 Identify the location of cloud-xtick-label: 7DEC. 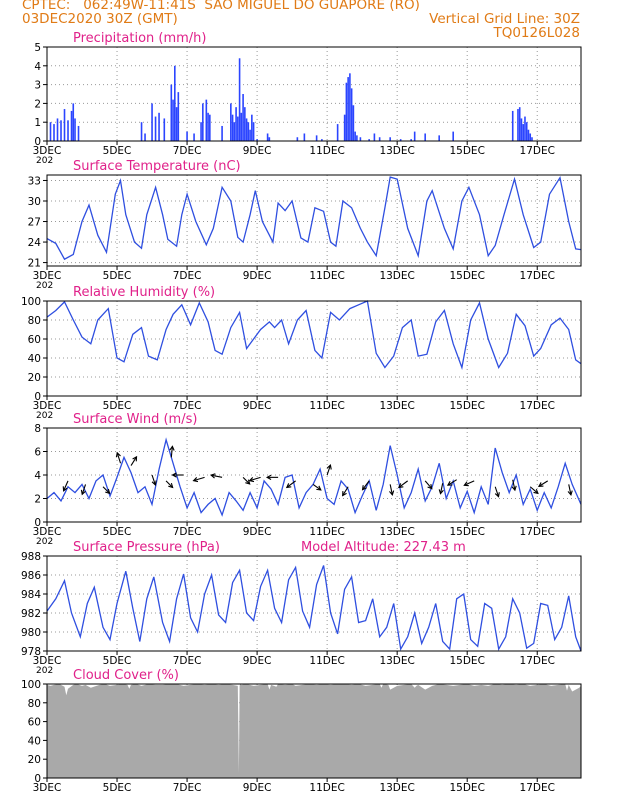
(187, 788).